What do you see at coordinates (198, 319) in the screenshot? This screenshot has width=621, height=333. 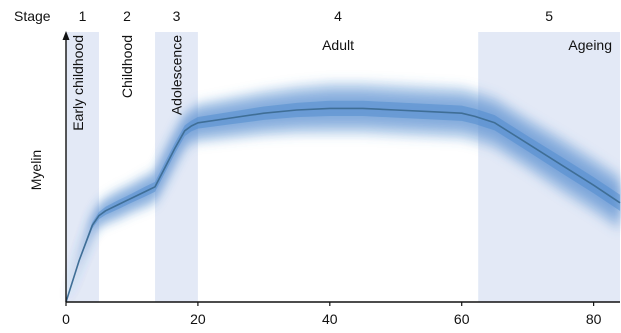 I see `x-tick-label-20: 20` at bounding box center [198, 319].